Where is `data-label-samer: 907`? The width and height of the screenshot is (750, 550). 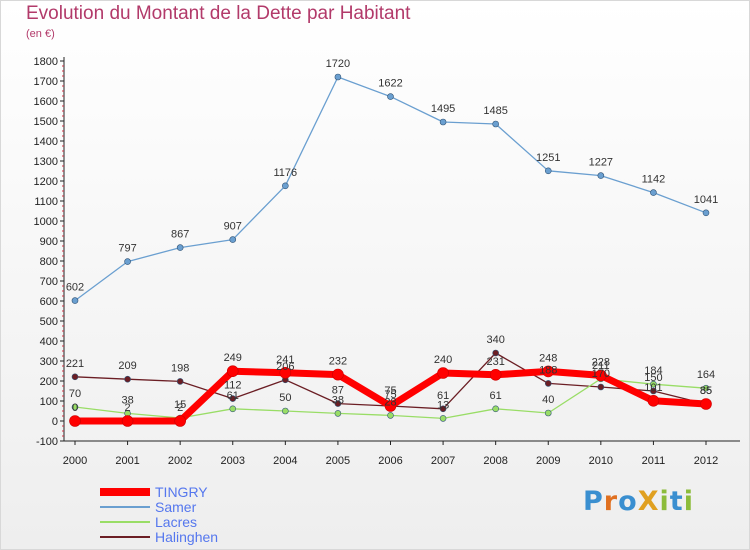
data-label-samer: 907 is located at coordinates (233, 227).